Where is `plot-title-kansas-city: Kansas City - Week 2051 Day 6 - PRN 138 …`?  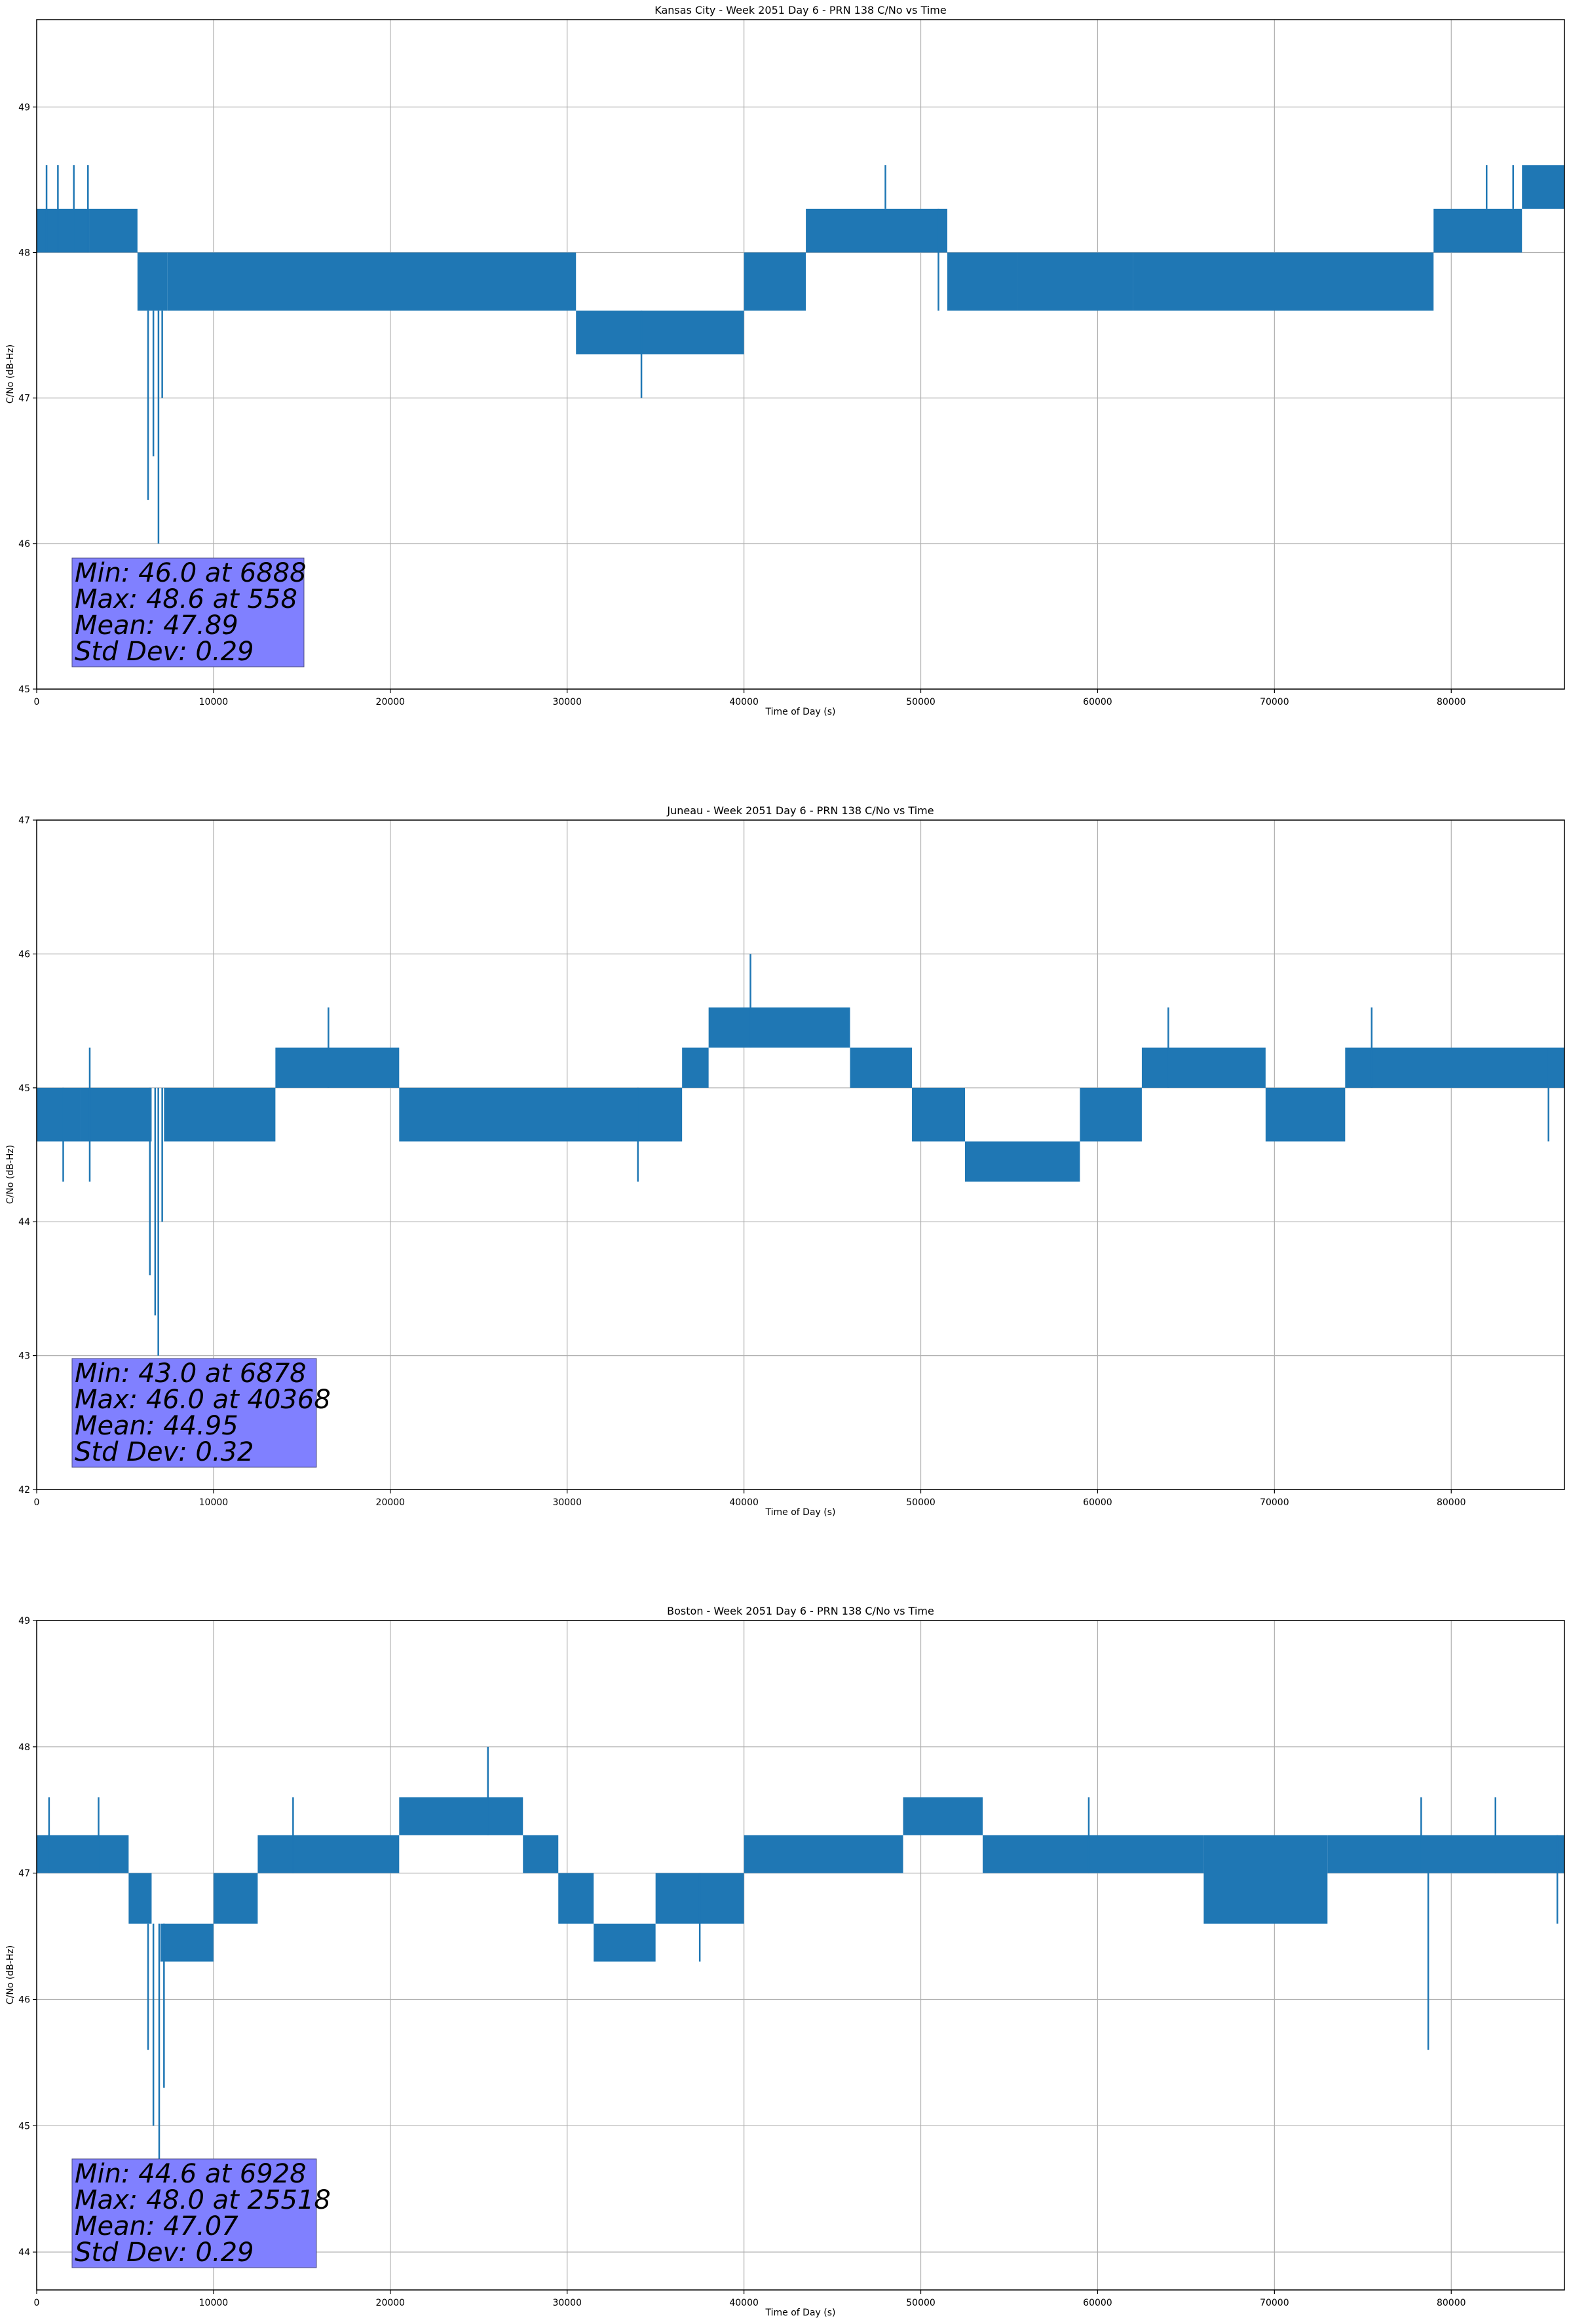
plot-title-kansas-city: Kansas City - Week 2051 Day 6 - PRN 138 … is located at coordinates (800, 10).